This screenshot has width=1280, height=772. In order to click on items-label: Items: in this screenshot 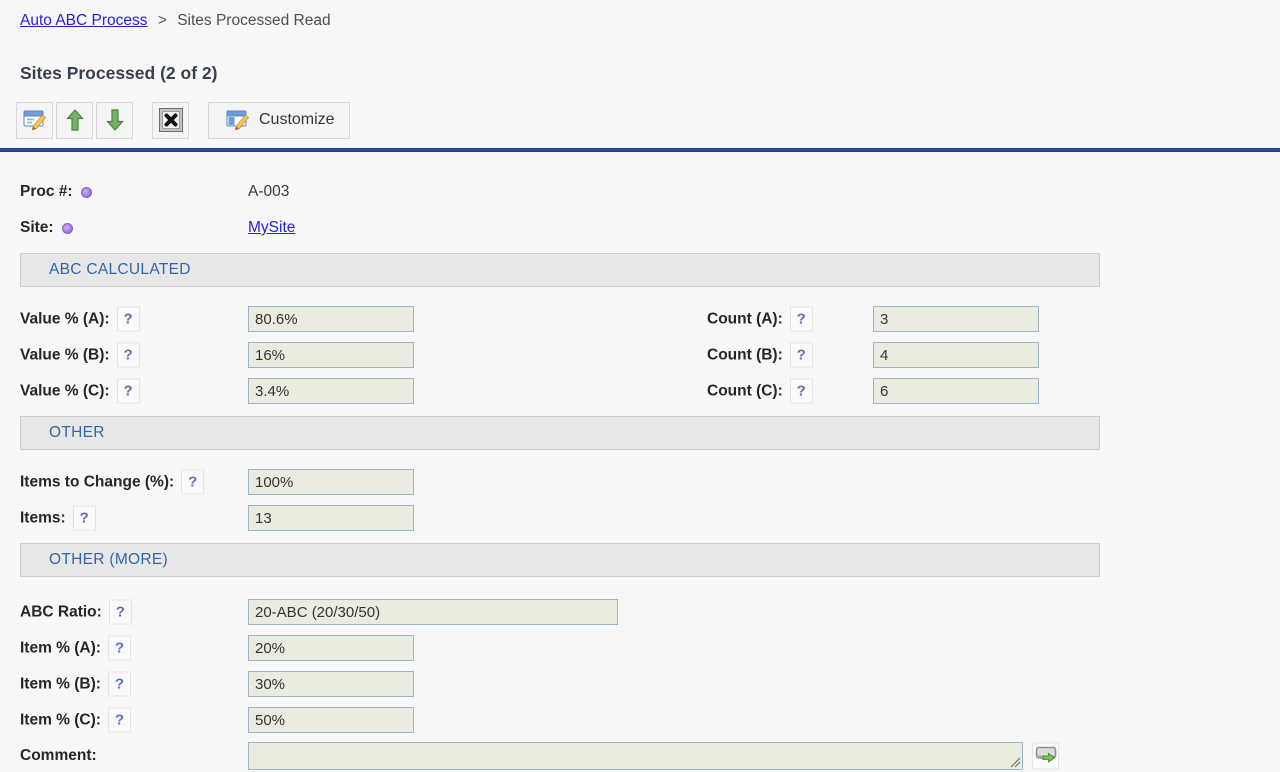, I will do `click(43, 517)`.